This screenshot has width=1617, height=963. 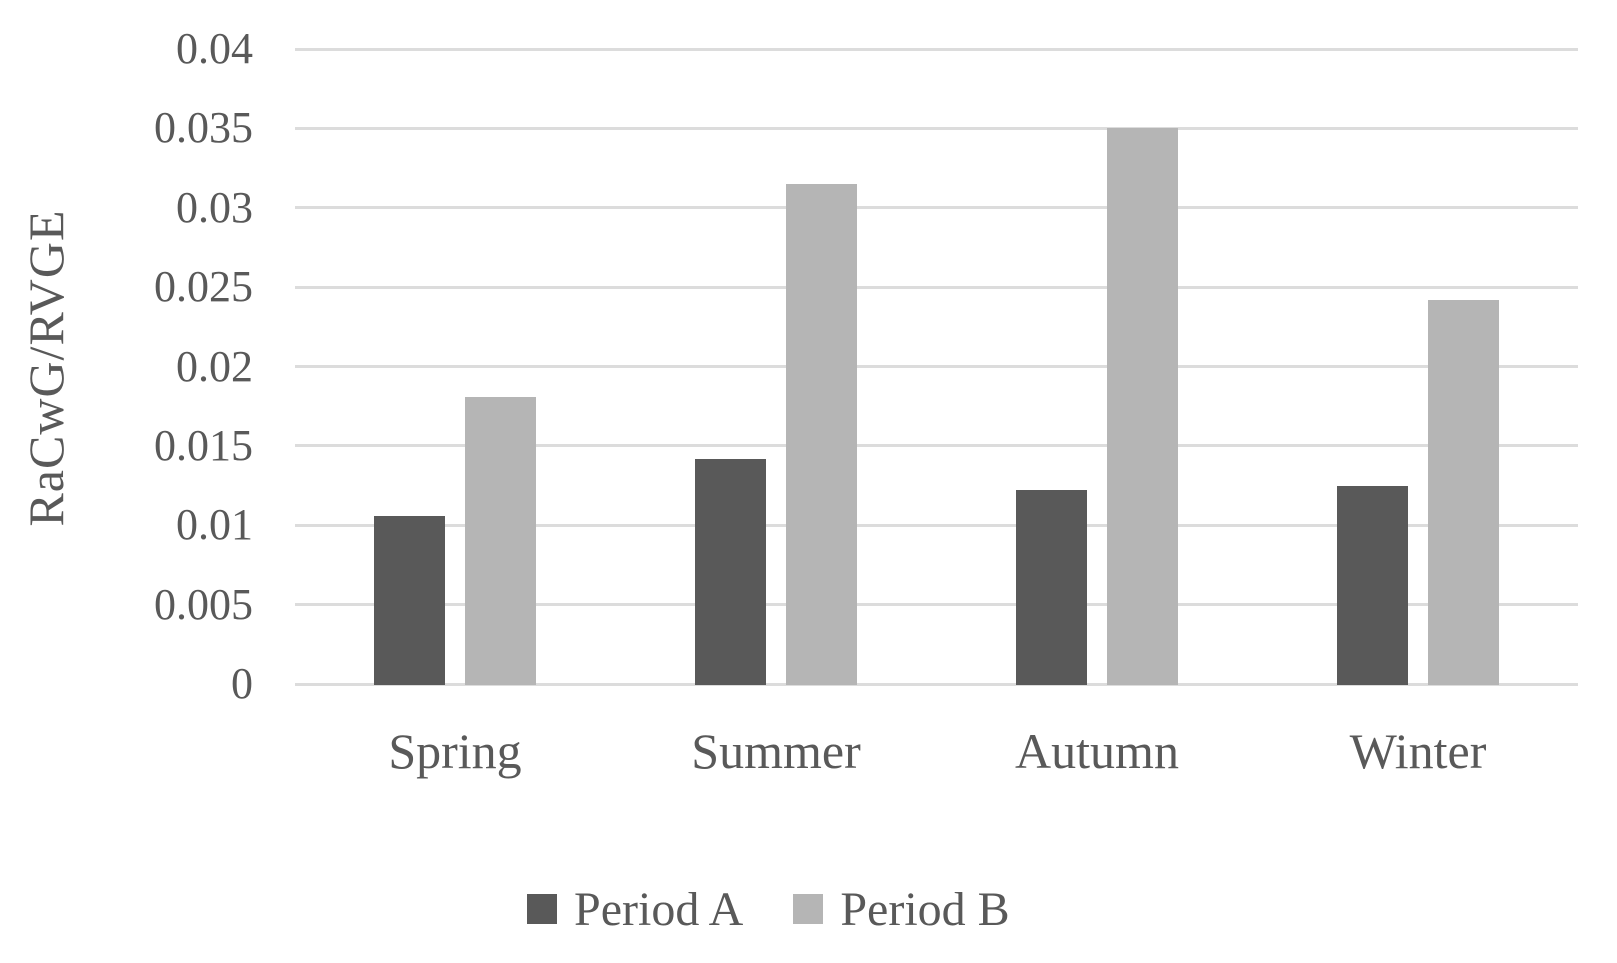 I want to click on chart-legend: Period A Period B, so click(x=768, y=909).